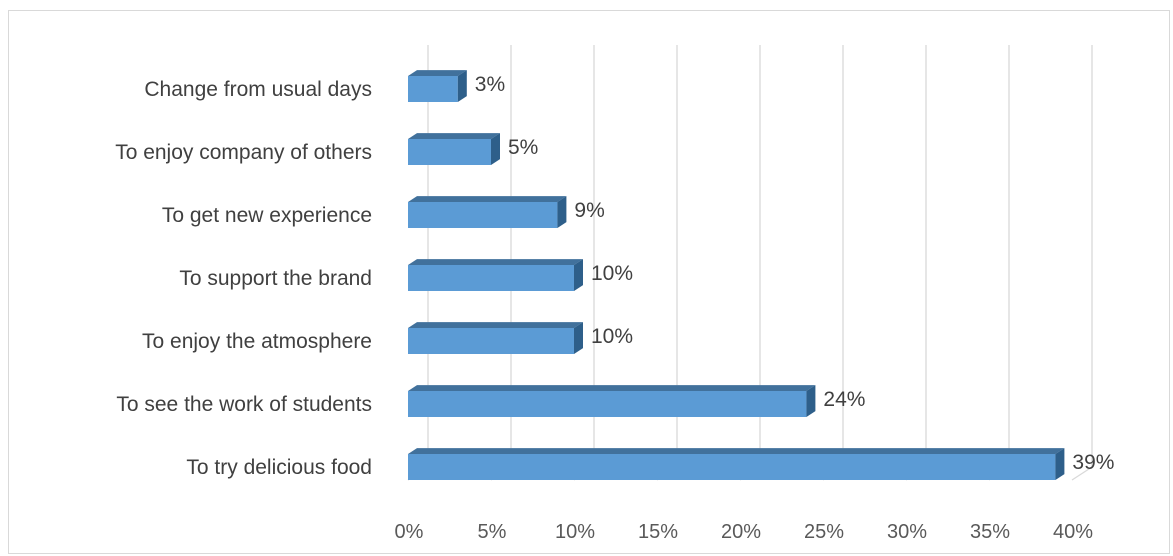 This screenshot has width=1173, height=556. Describe the element at coordinates (244, 404) in the screenshot. I see `category-label: To see the work of students` at that location.